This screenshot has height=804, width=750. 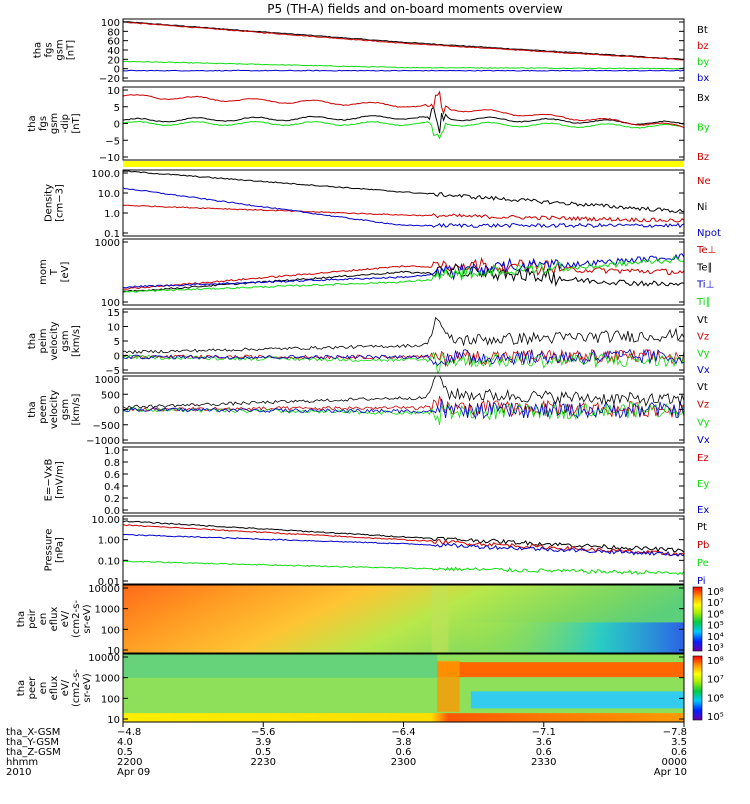 I want to click on colorbar-peir-en-eflux, so click(x=697, y=619).